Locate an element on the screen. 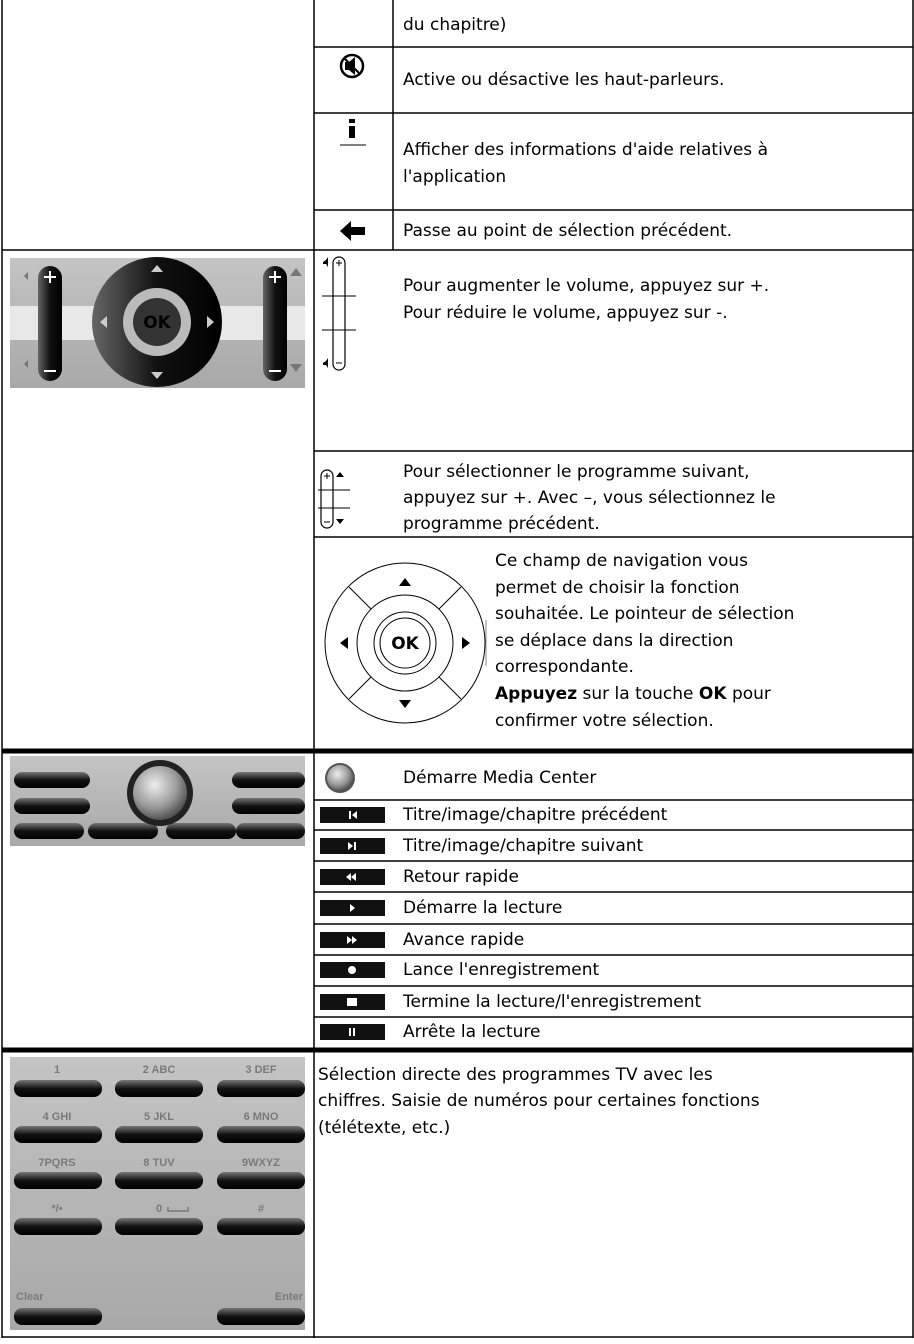 The image size is (914, 1344). key-label: 7PQRS is located at coordinates (56, 1163).